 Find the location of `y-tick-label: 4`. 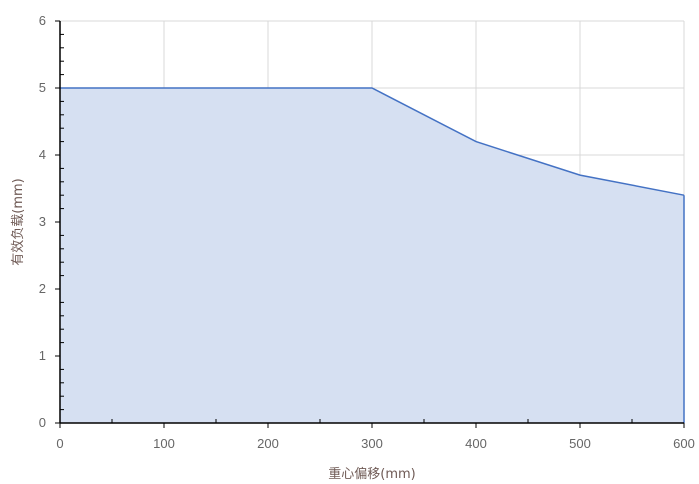

y-tick-label: 4 is located at coordinates (42, 154).